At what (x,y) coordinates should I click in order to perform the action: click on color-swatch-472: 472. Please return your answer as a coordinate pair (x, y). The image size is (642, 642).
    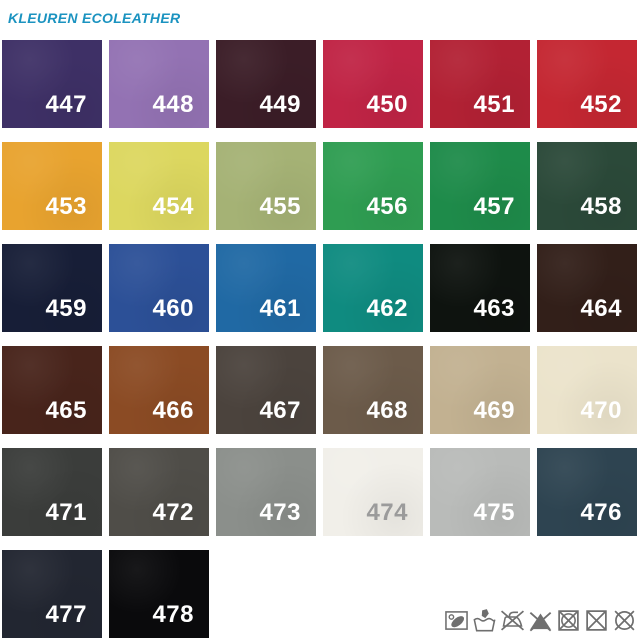
    Looking at the image, I should click on (159, 492).